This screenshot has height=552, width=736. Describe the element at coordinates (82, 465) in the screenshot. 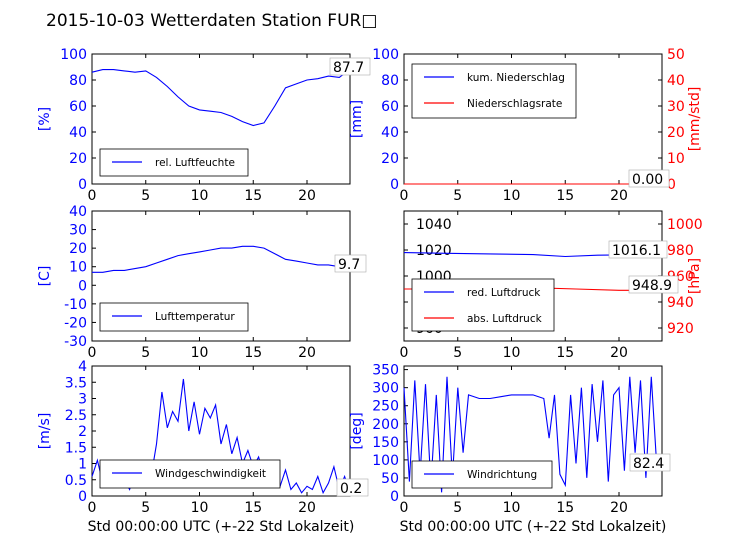

I see `y-tick-label: 1` at that location.